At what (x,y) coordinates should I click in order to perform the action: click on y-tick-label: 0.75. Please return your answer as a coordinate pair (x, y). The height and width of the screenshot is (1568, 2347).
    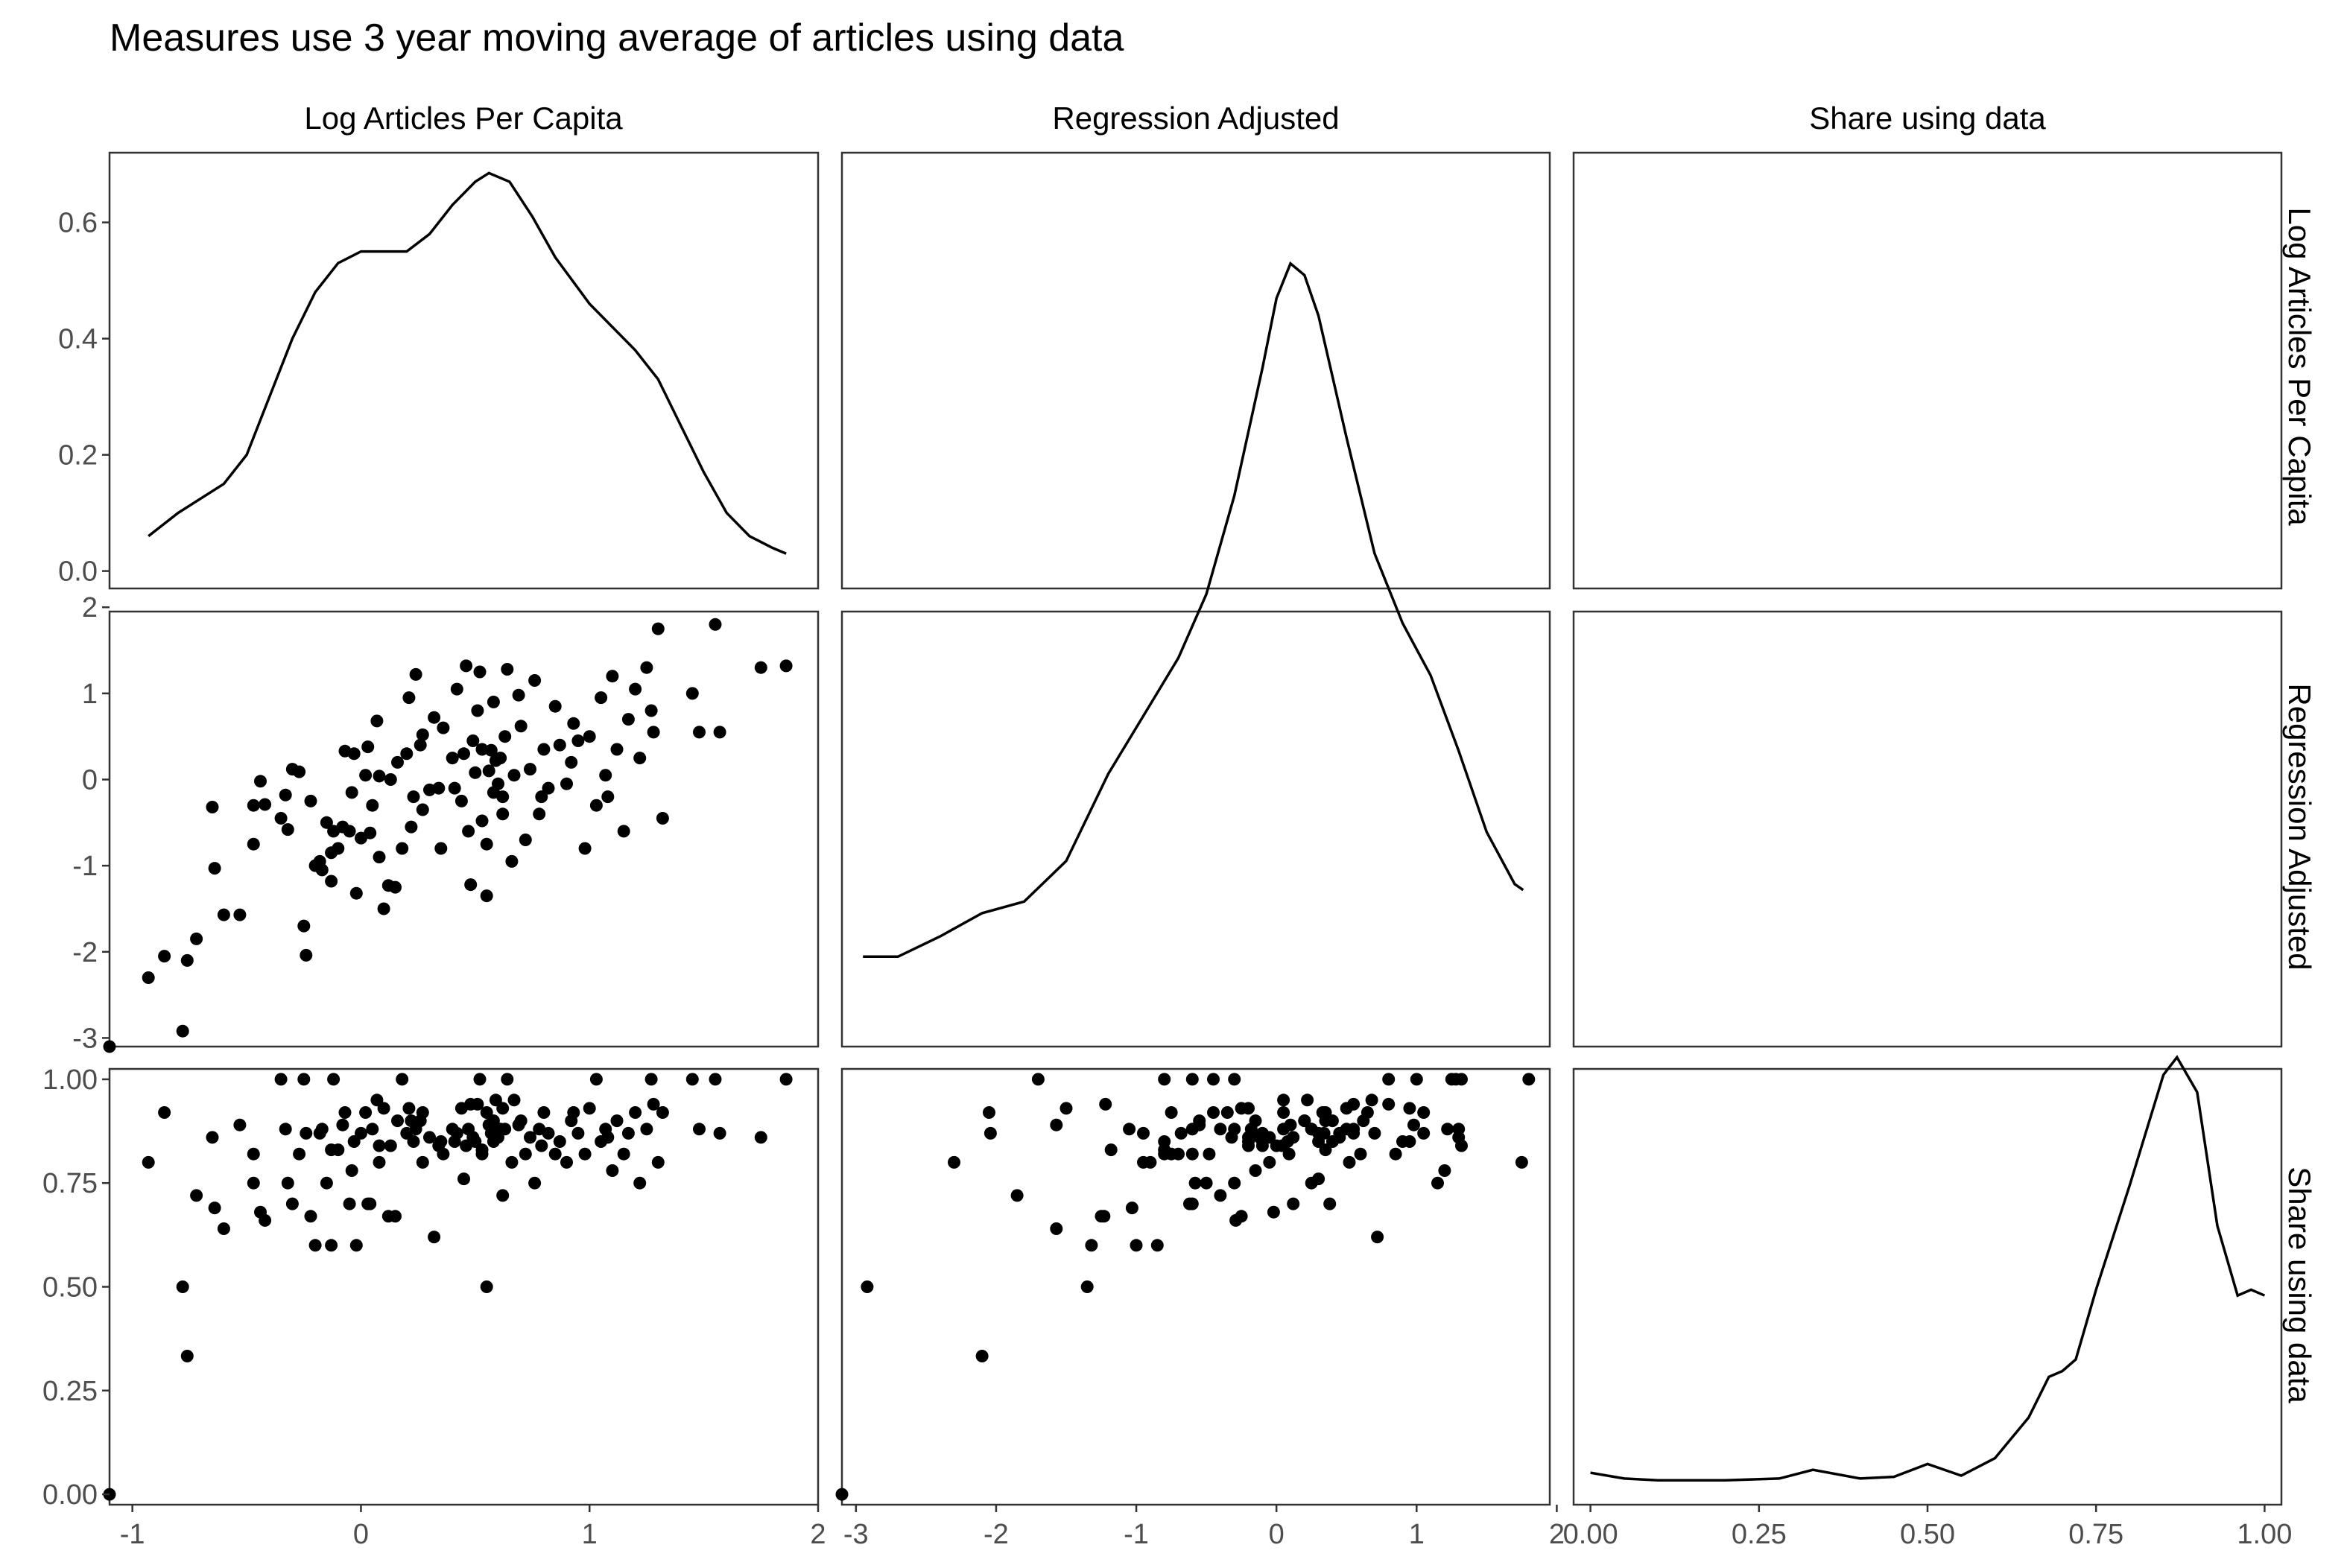
    Looking at the image, I should click on (70, 1183).